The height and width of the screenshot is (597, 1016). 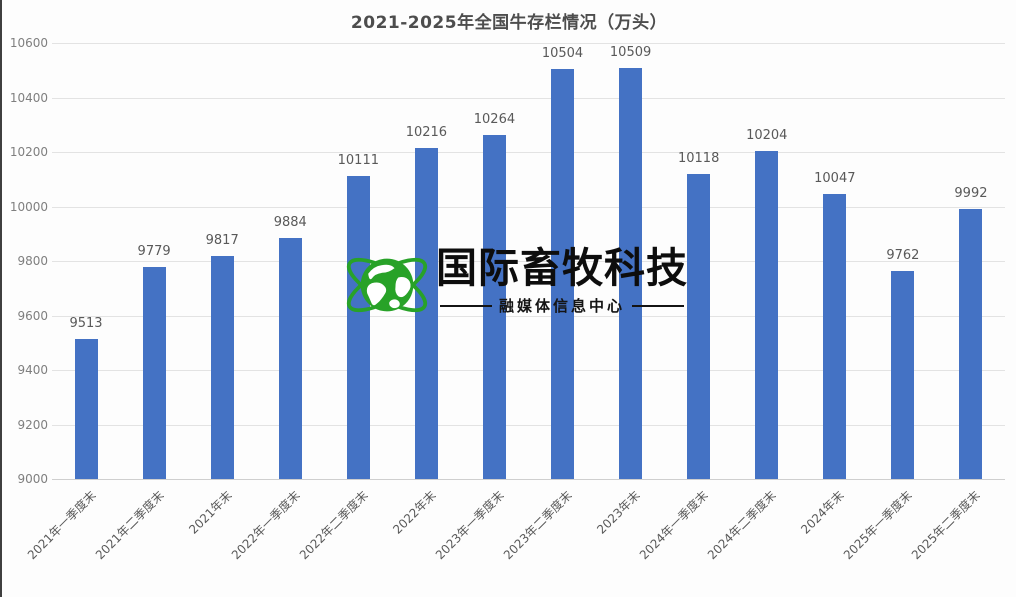 I want to click on bar-value-label: 10264, so click(x=494, y=119).